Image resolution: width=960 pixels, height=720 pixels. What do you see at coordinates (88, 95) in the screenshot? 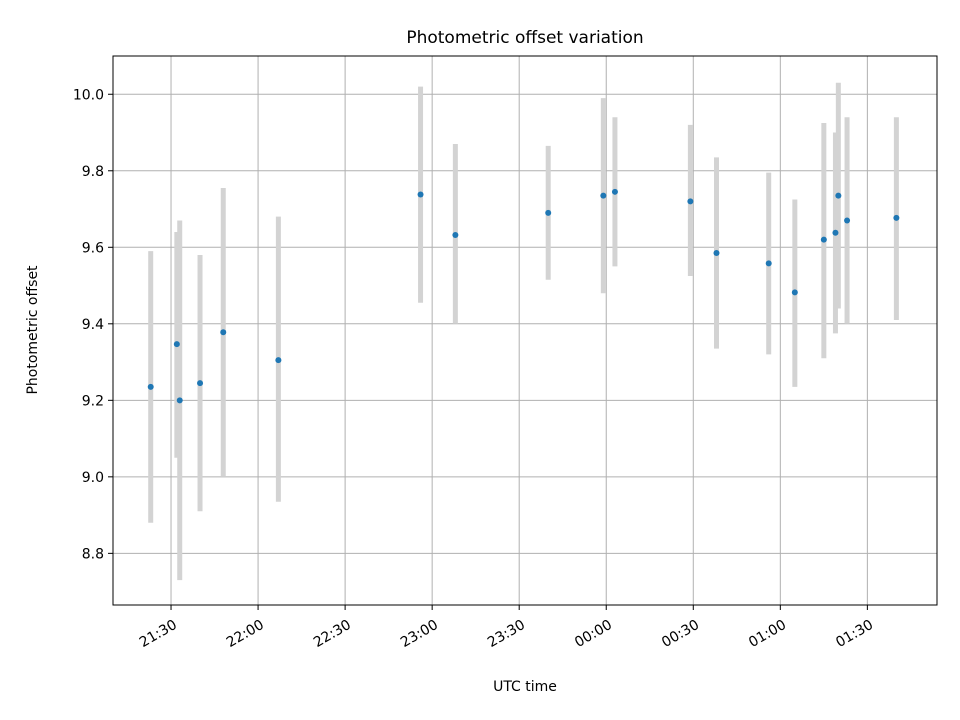
I see `y-tick-label: 10.0` at bounding box center [88, 95].